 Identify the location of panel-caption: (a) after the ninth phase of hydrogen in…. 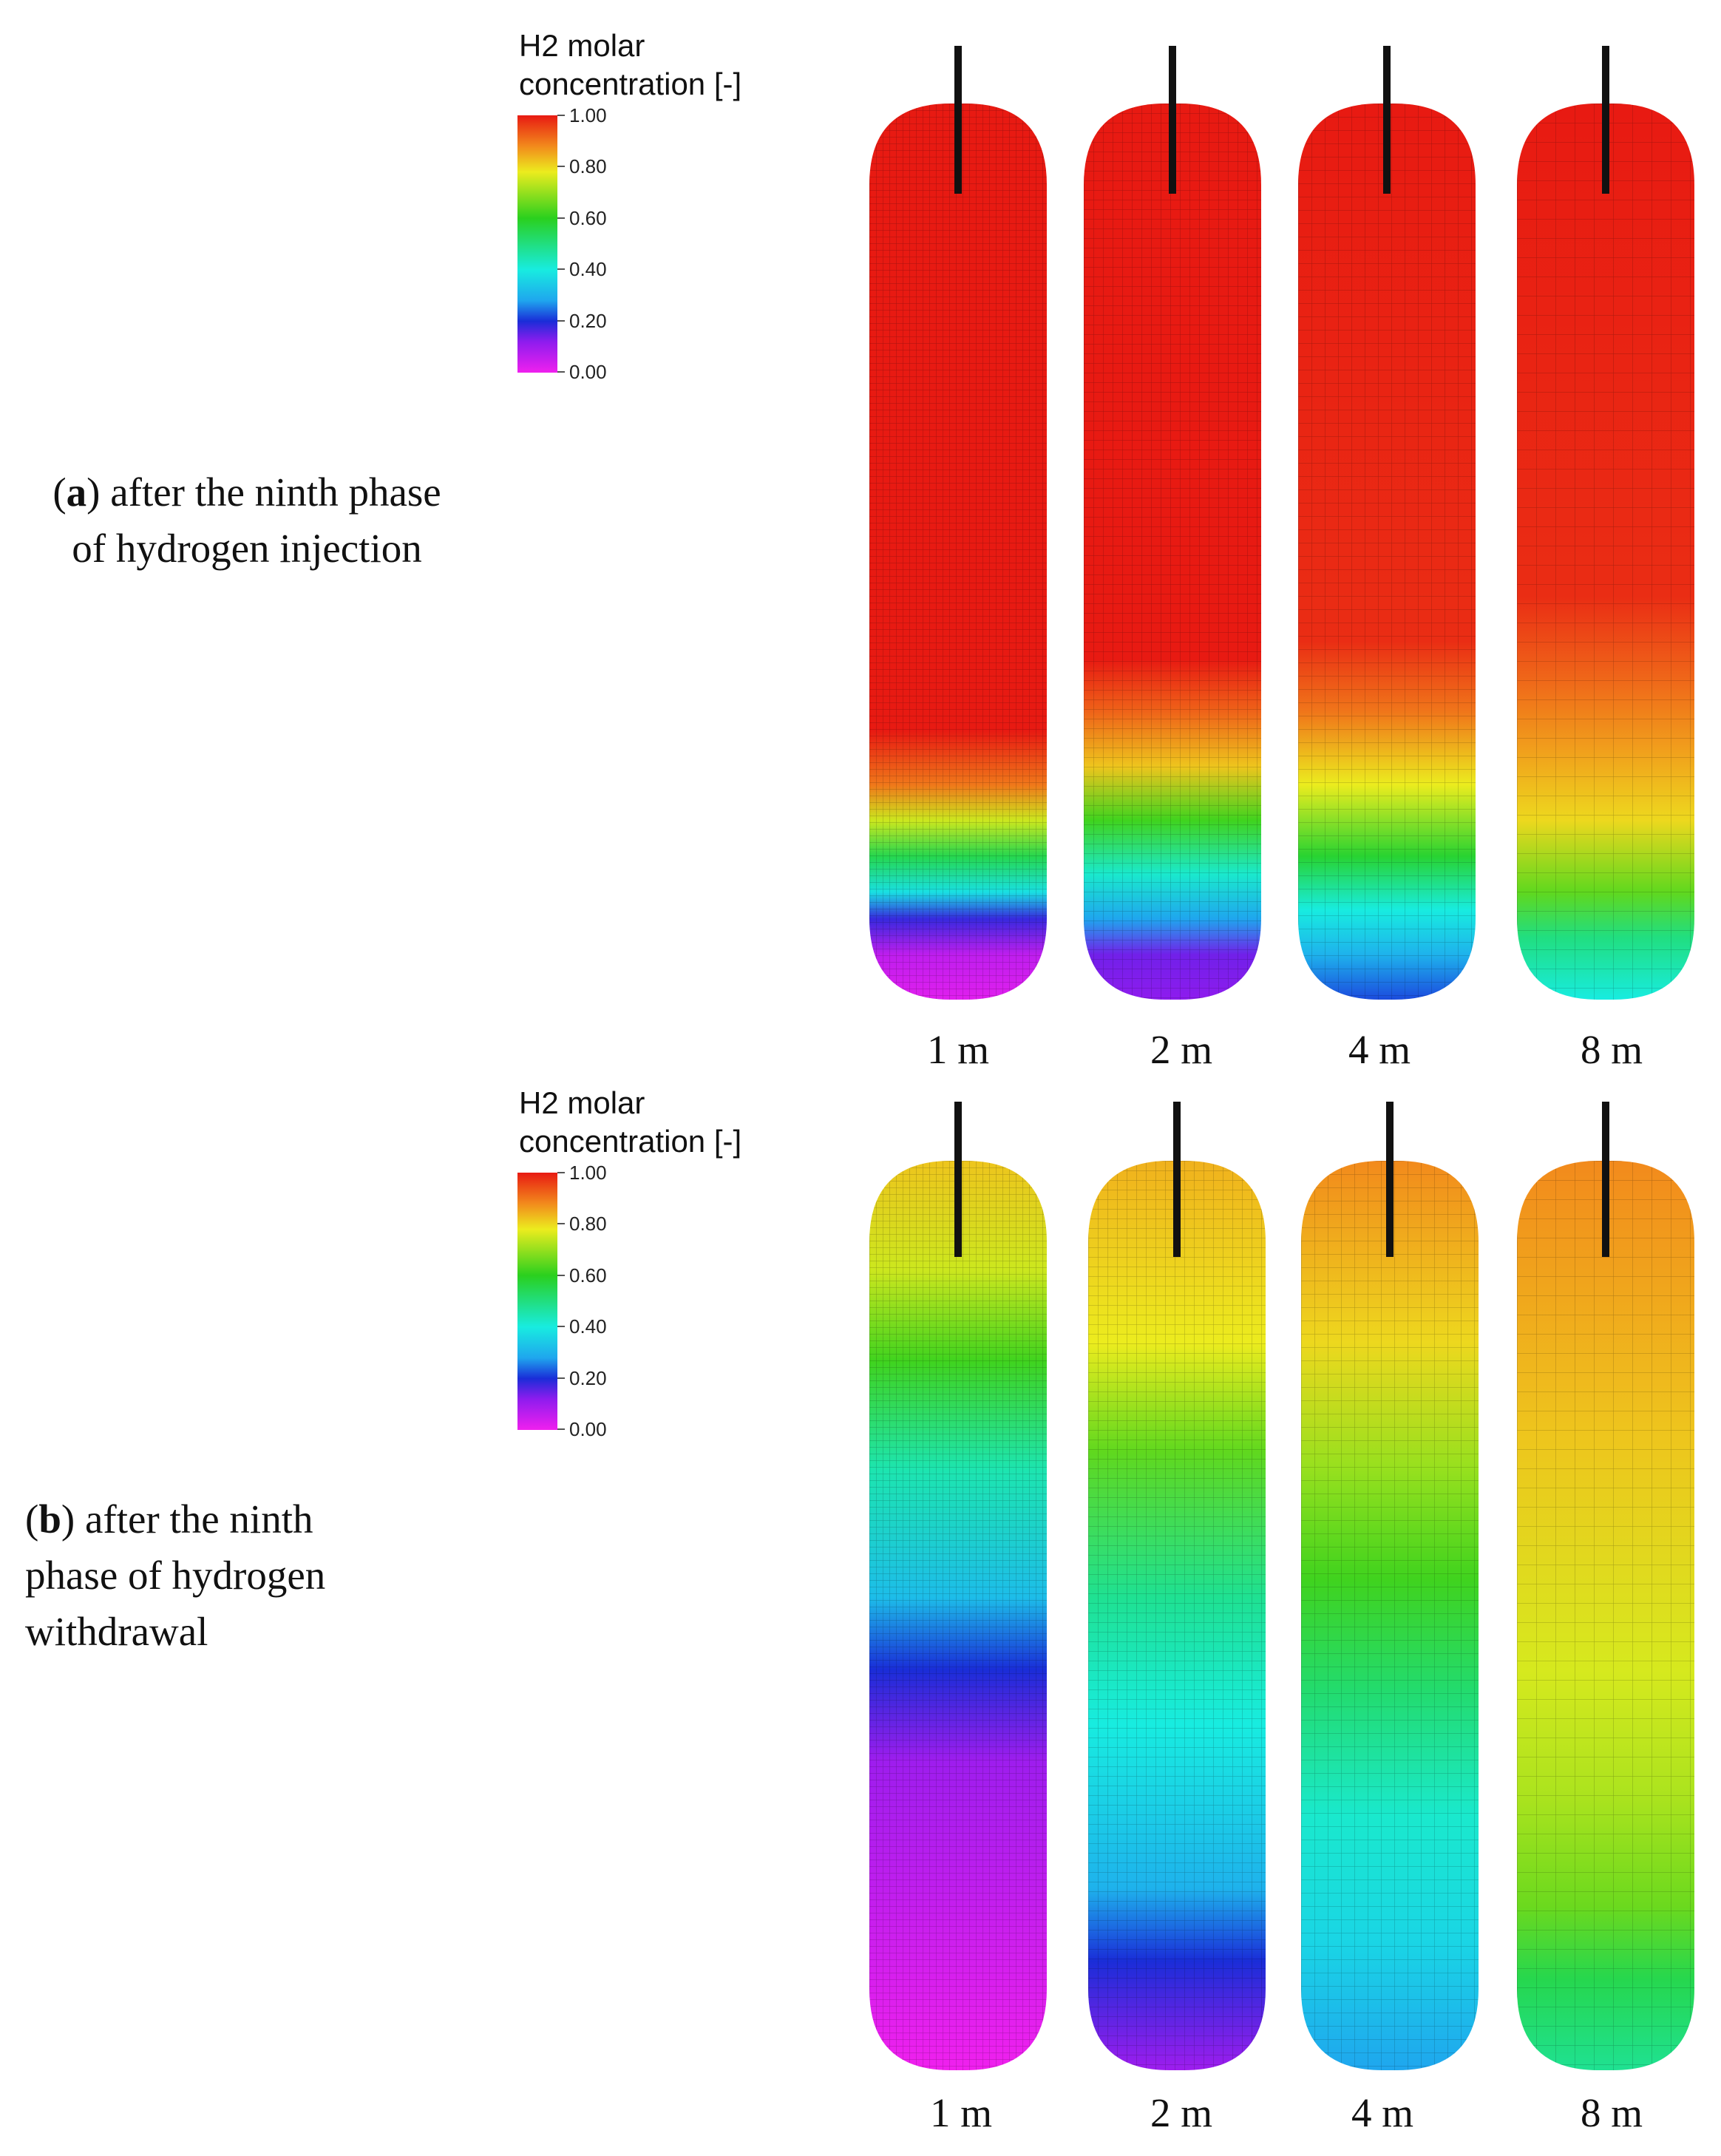
(247, 520).